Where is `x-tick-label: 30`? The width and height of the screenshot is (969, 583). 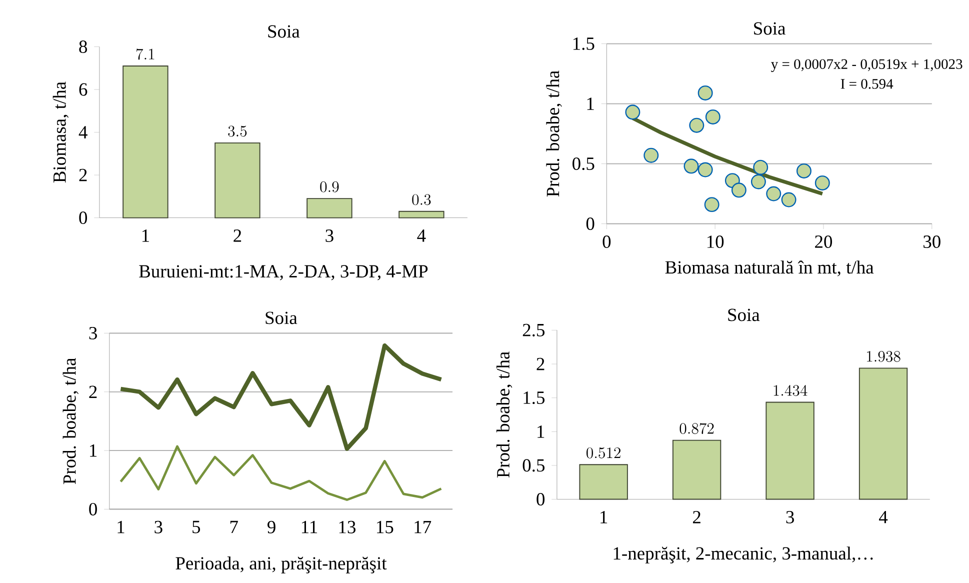
x-tick-label: 30 is located at coordinates (932, 242).